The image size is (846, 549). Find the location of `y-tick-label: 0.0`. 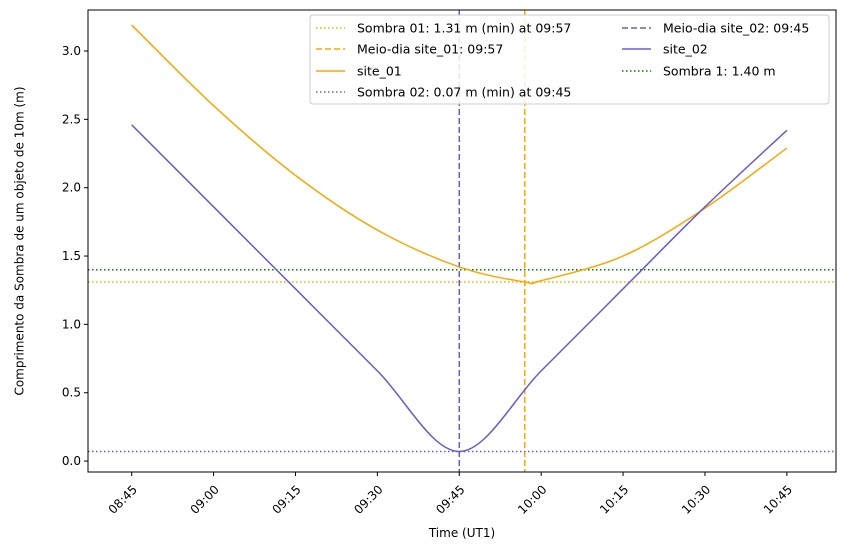

y-tick-label: 0.0 is located at coordinates (71, 461).